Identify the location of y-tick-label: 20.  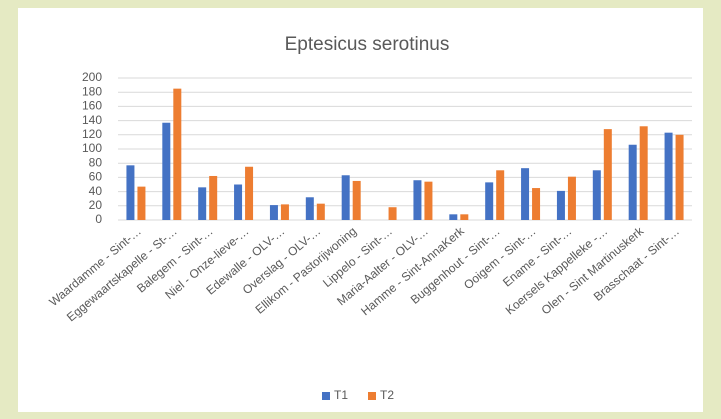
(96, 205).